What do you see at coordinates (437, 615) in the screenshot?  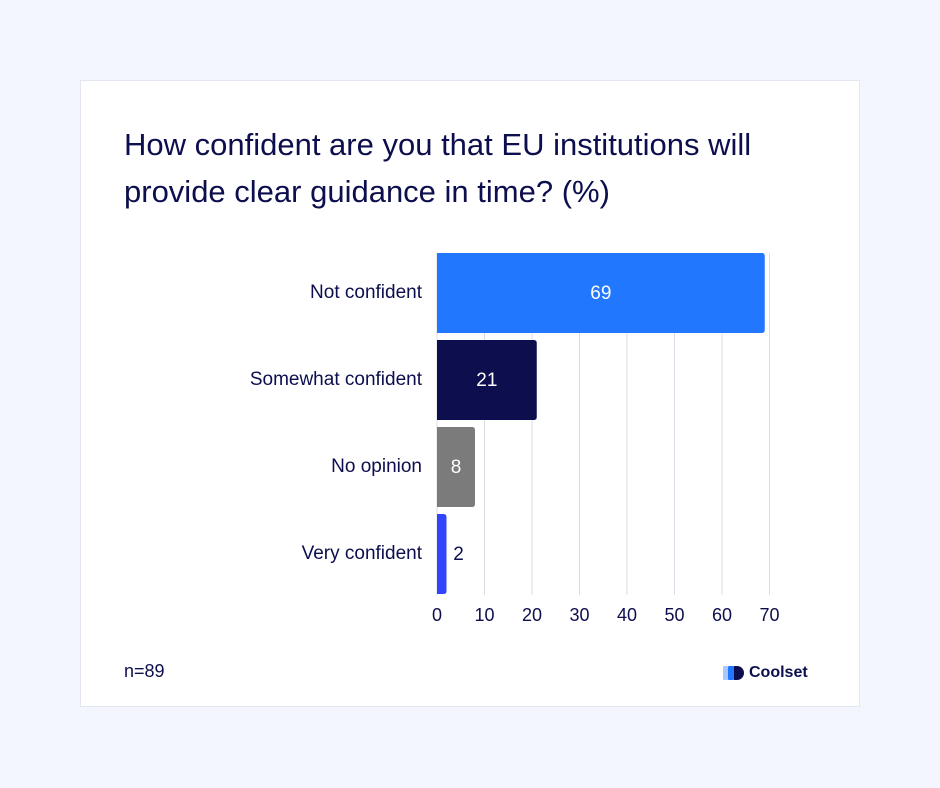 I see `x-tick-label: 0` at bounding box center [437, 615].